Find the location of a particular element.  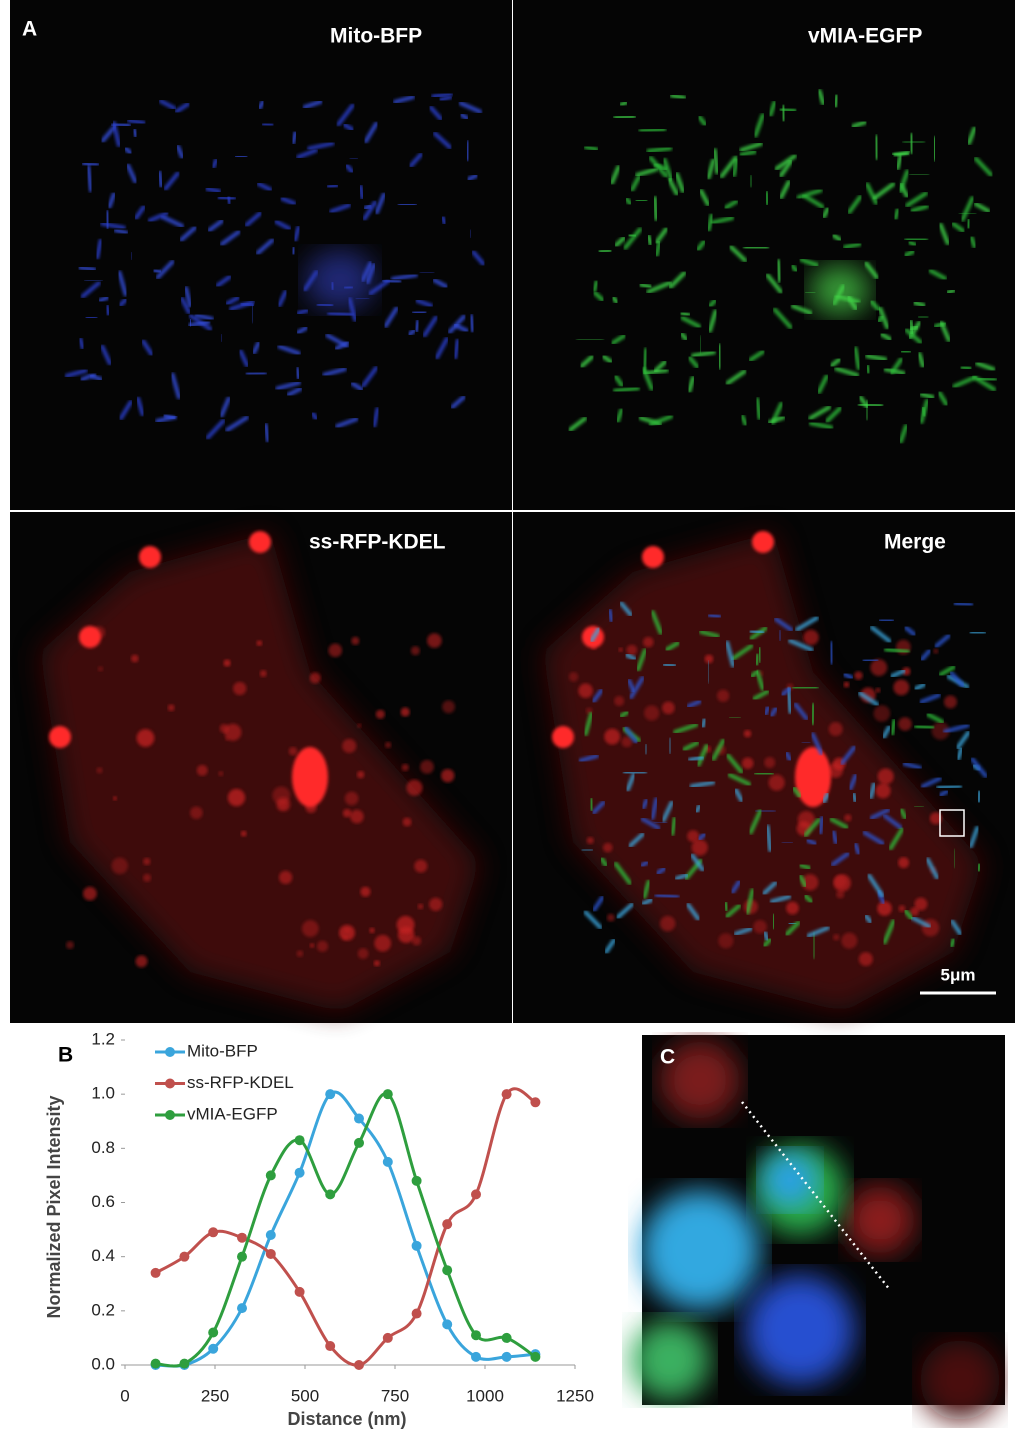

image-title: Mito-BFP is located at coordinates (376, 36).